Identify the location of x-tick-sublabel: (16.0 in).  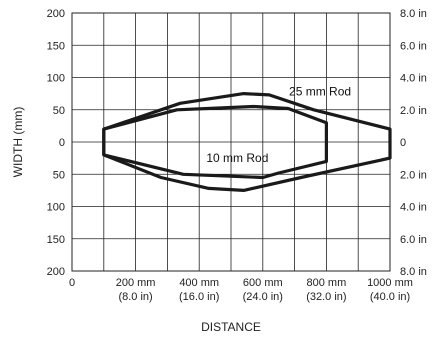
(199, 297).